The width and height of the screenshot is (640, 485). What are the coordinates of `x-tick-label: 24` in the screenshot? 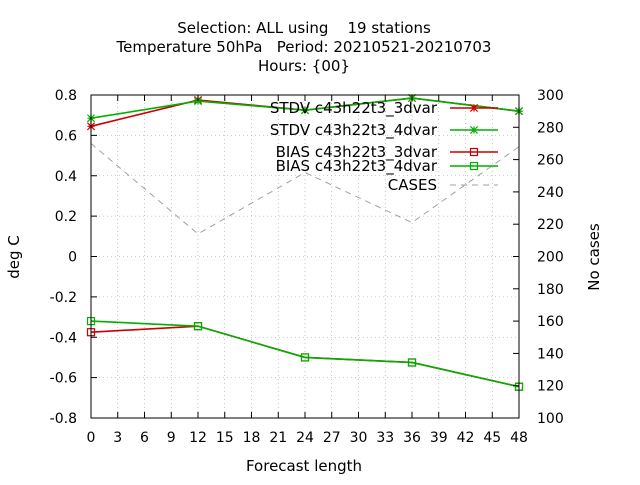 It's located at (305, 438).